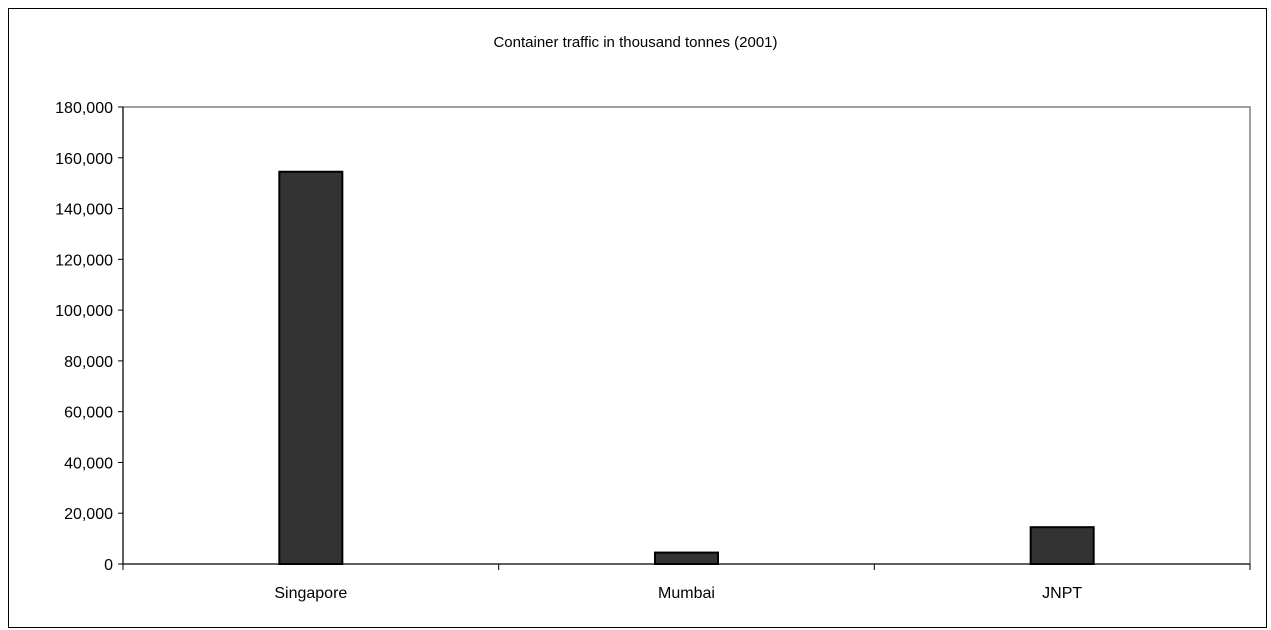 The width and height of the screenshot is (1271, 630). I want to click on bar-mumbai, so click(686, 558).